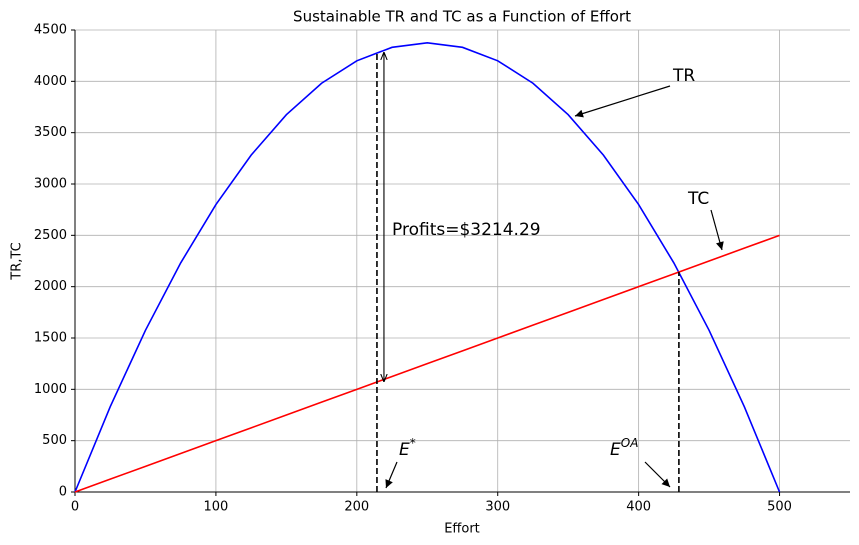 Image resolution: width=859 pixels, height=545 pixels. What do you see at coordinates (466, 230) in the screenshot?
I see `profit-label: Profits=$3214.29` at bounding box center [466, 230].